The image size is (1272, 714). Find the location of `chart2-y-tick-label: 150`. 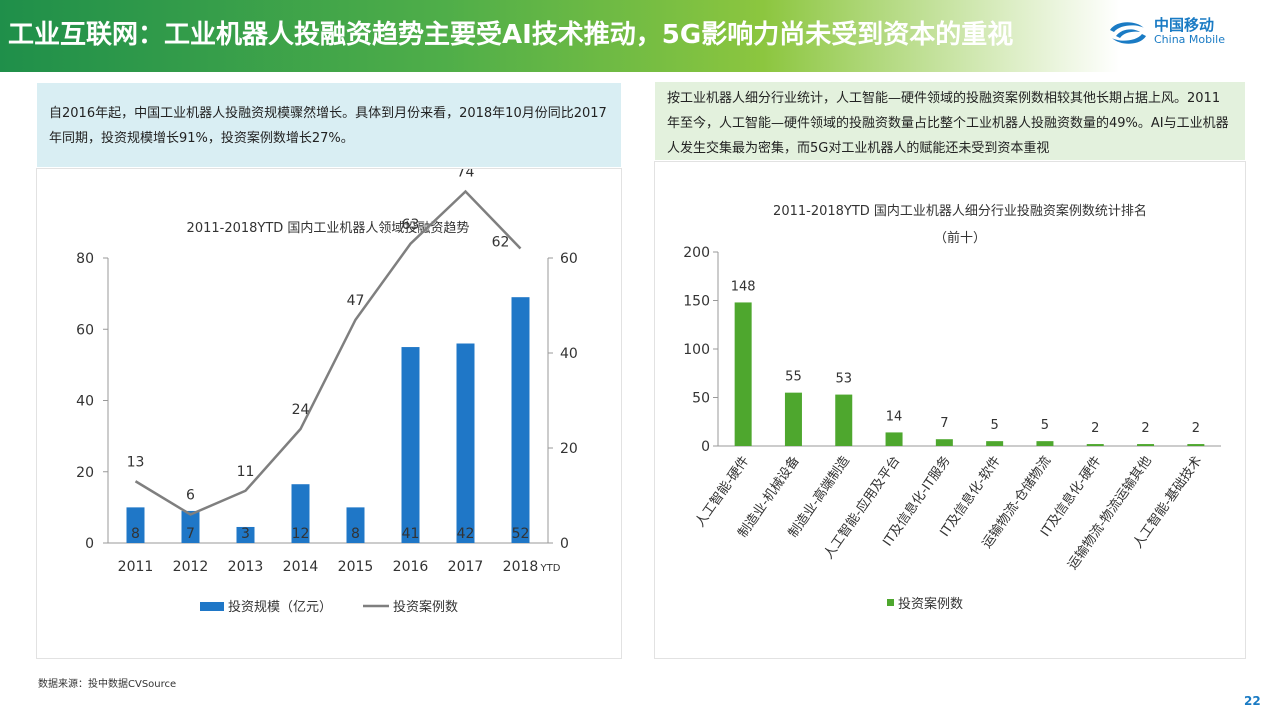

chart2-y-tick-label: 150 is located at coordinates (696, 302).